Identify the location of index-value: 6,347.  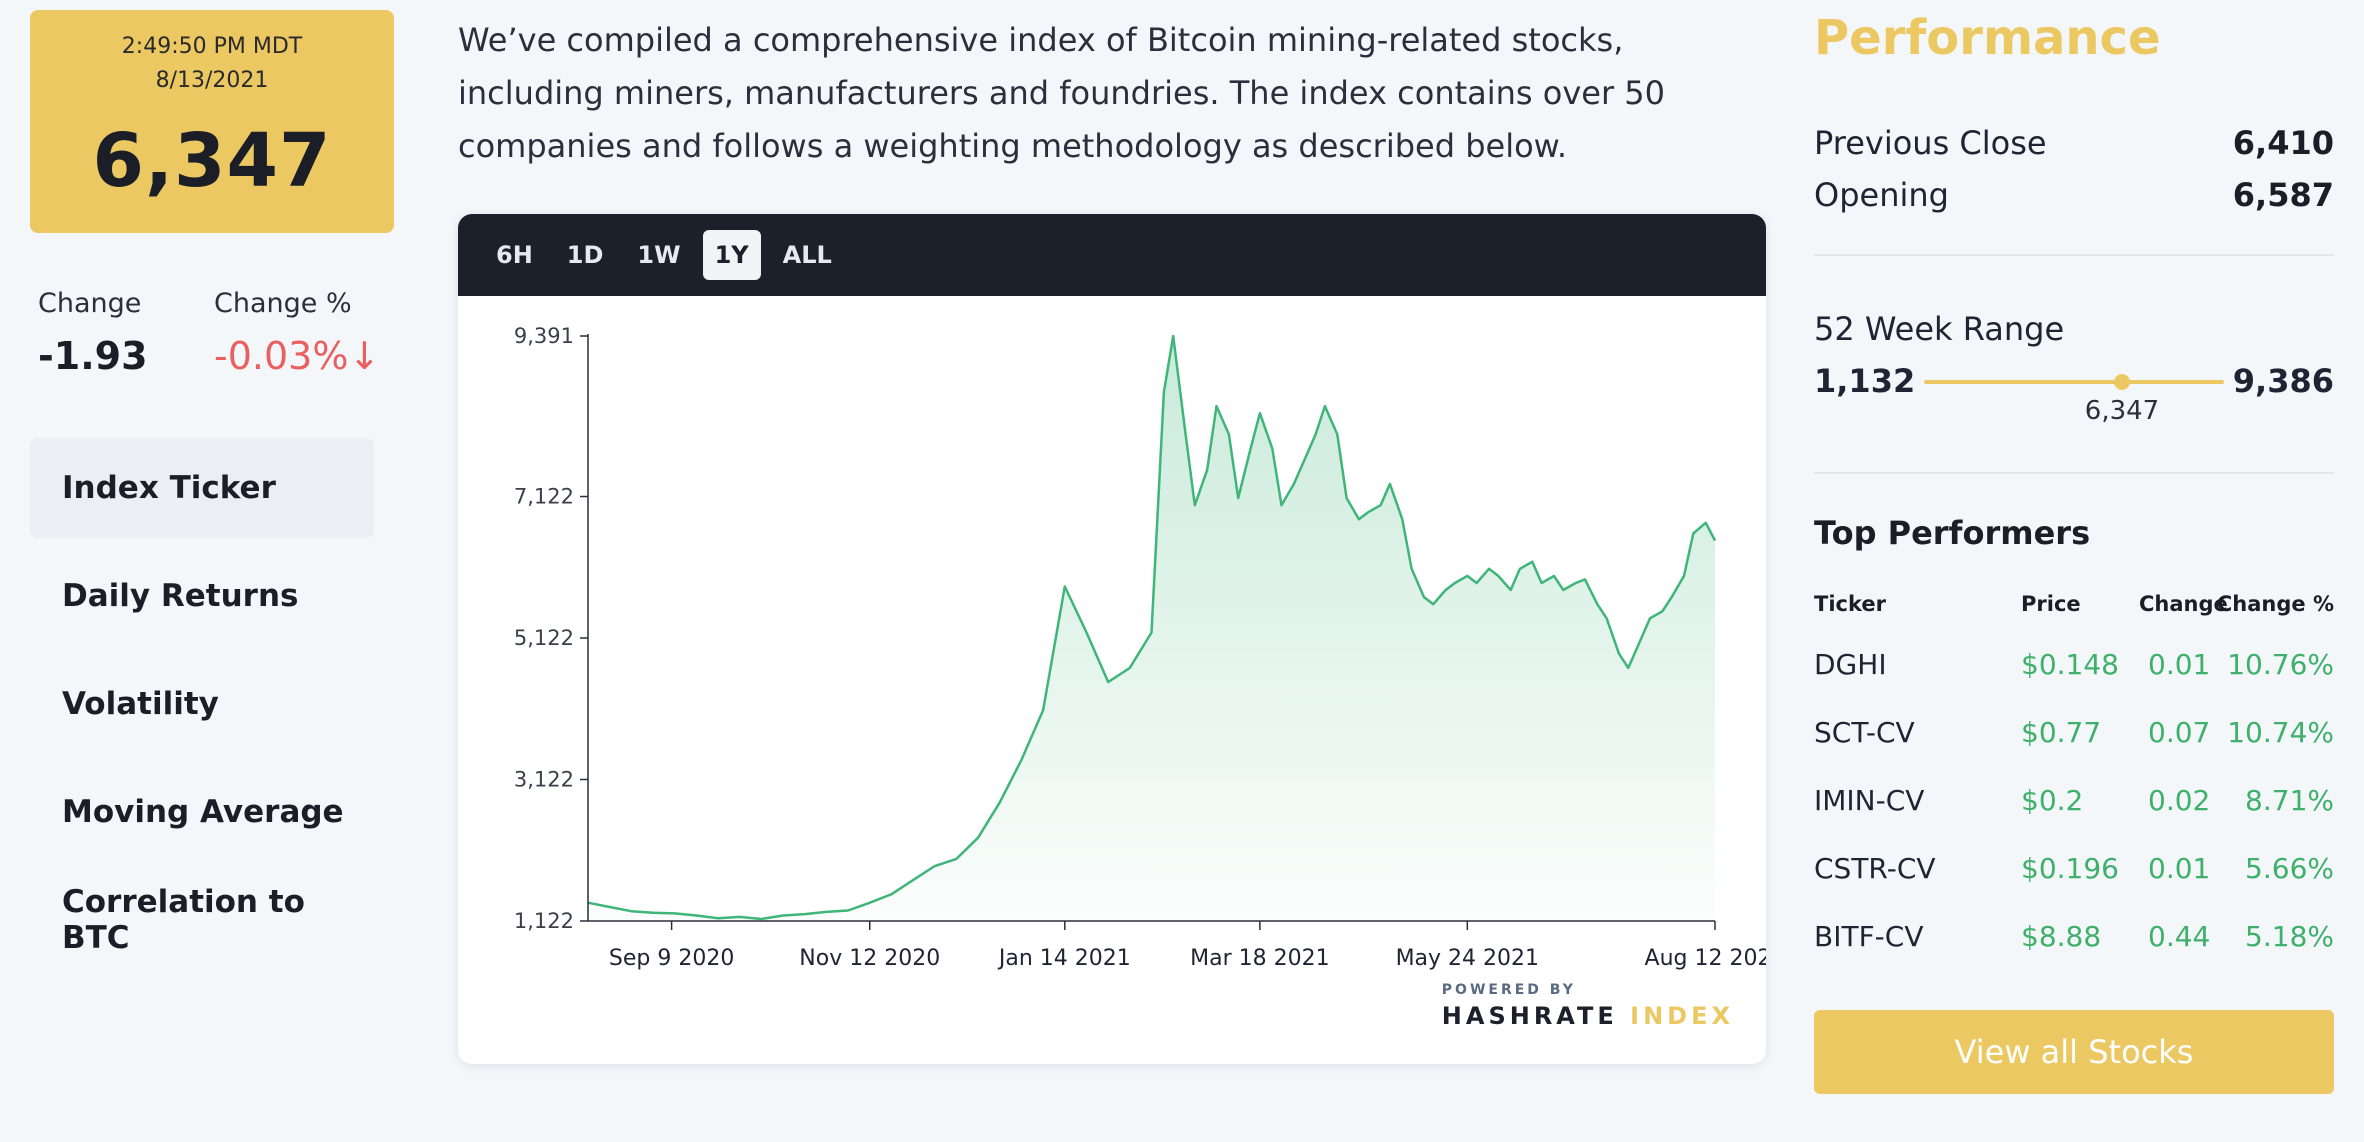
(212, 161).